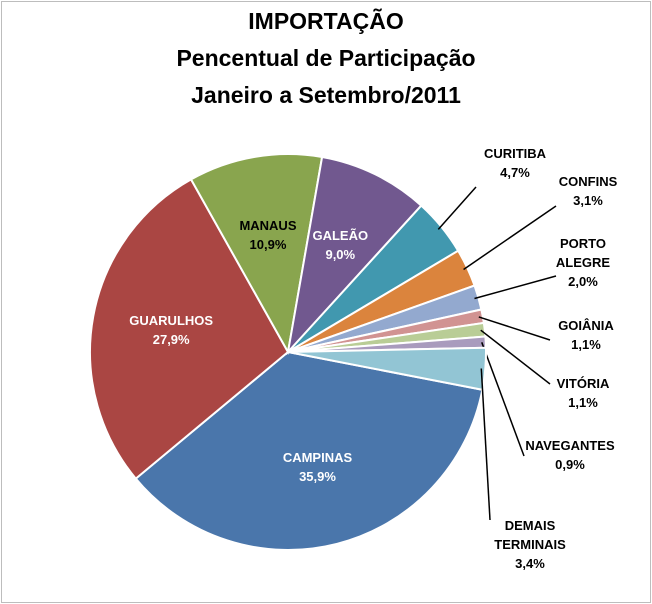  Describe the element at coordinates (588, 191) in the screenshot. I see `slice-label: CONFINS 3,1%` at that location.